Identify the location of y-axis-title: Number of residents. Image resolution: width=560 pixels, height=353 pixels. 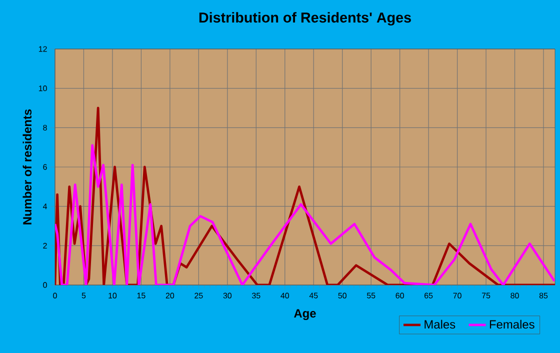
(27, 166).